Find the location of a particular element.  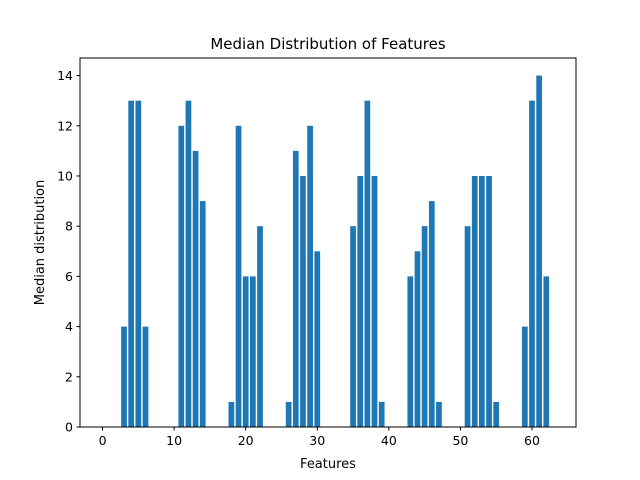

x-tick-label-30: 30 is located at coordinates (317, 440).